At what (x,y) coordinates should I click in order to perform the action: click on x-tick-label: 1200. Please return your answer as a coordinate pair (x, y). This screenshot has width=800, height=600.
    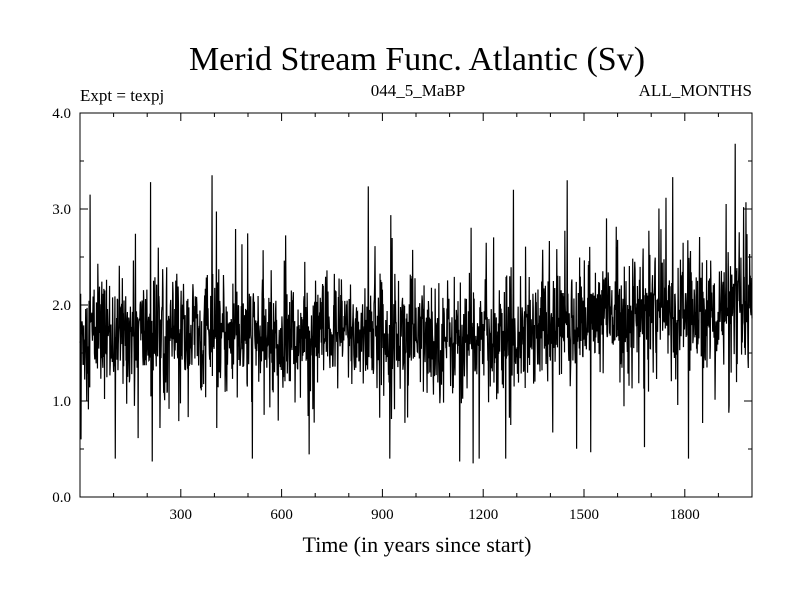
    Looking at the image, I should click on (483, 515).